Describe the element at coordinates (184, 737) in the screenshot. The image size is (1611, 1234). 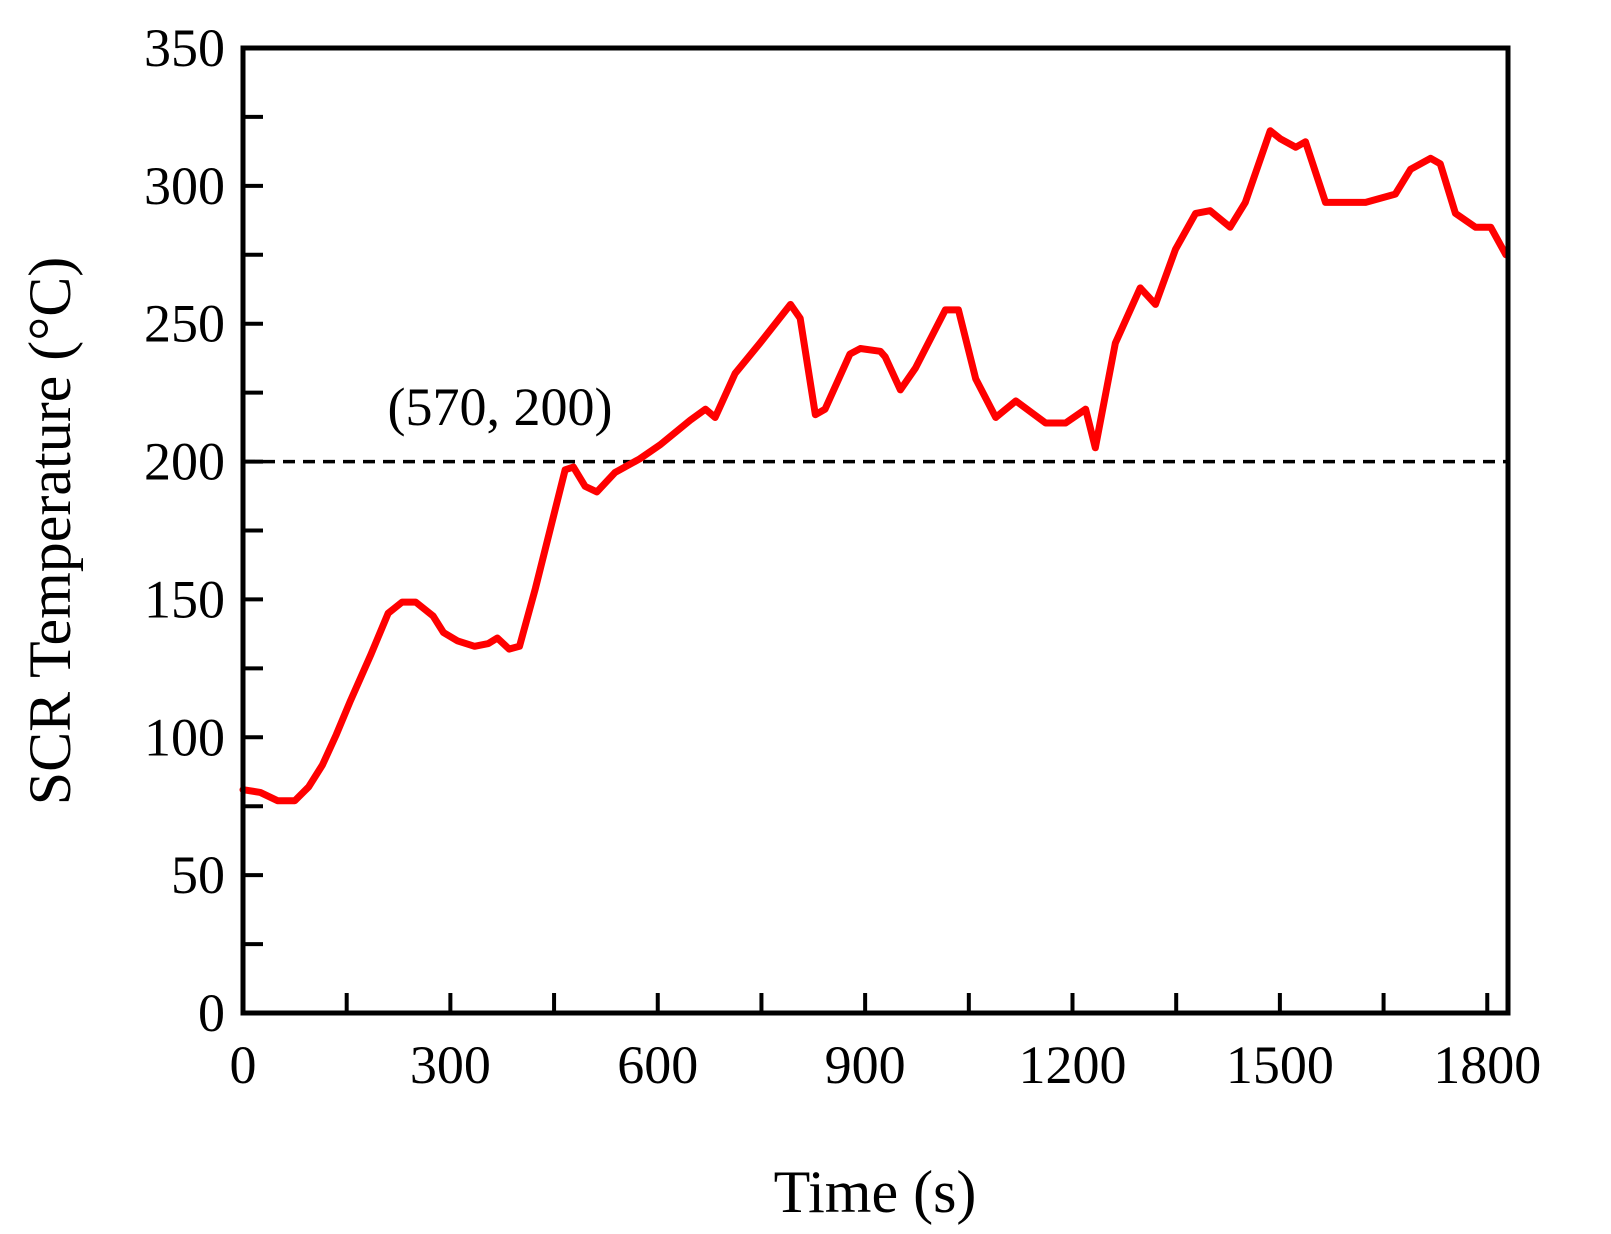
I see `y-tick-label: 100` at that location.